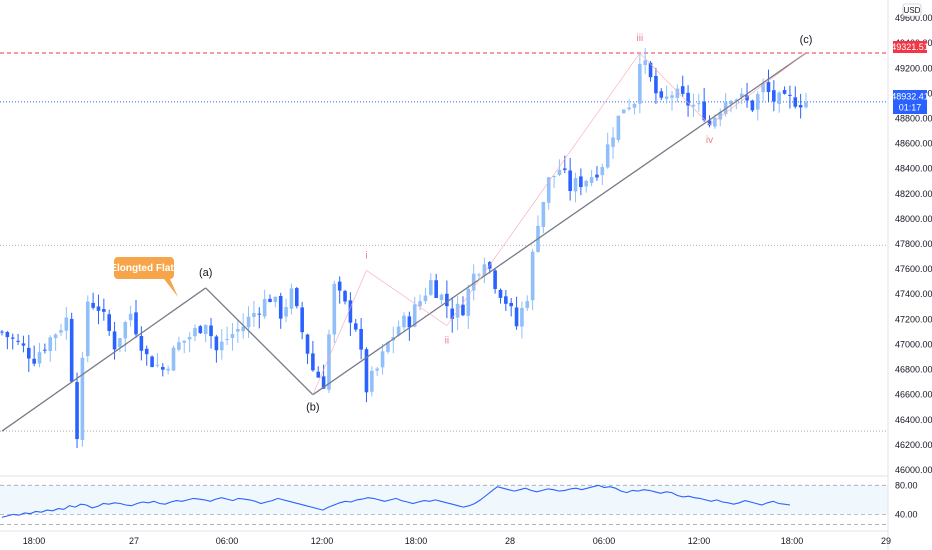 This screenshot has height=550, width=932. What do you see at coordinates (913, 470) in the screenshot?
I see `y-tick-label: 46000.00` at bounding box center [913, 470].